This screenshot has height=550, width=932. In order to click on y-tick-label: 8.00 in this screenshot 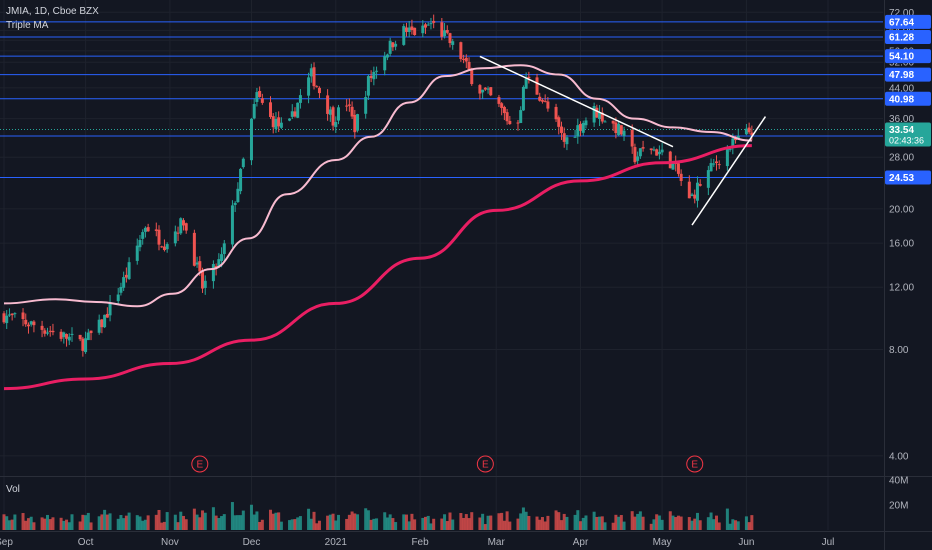, I will do `click(899, 350)`.